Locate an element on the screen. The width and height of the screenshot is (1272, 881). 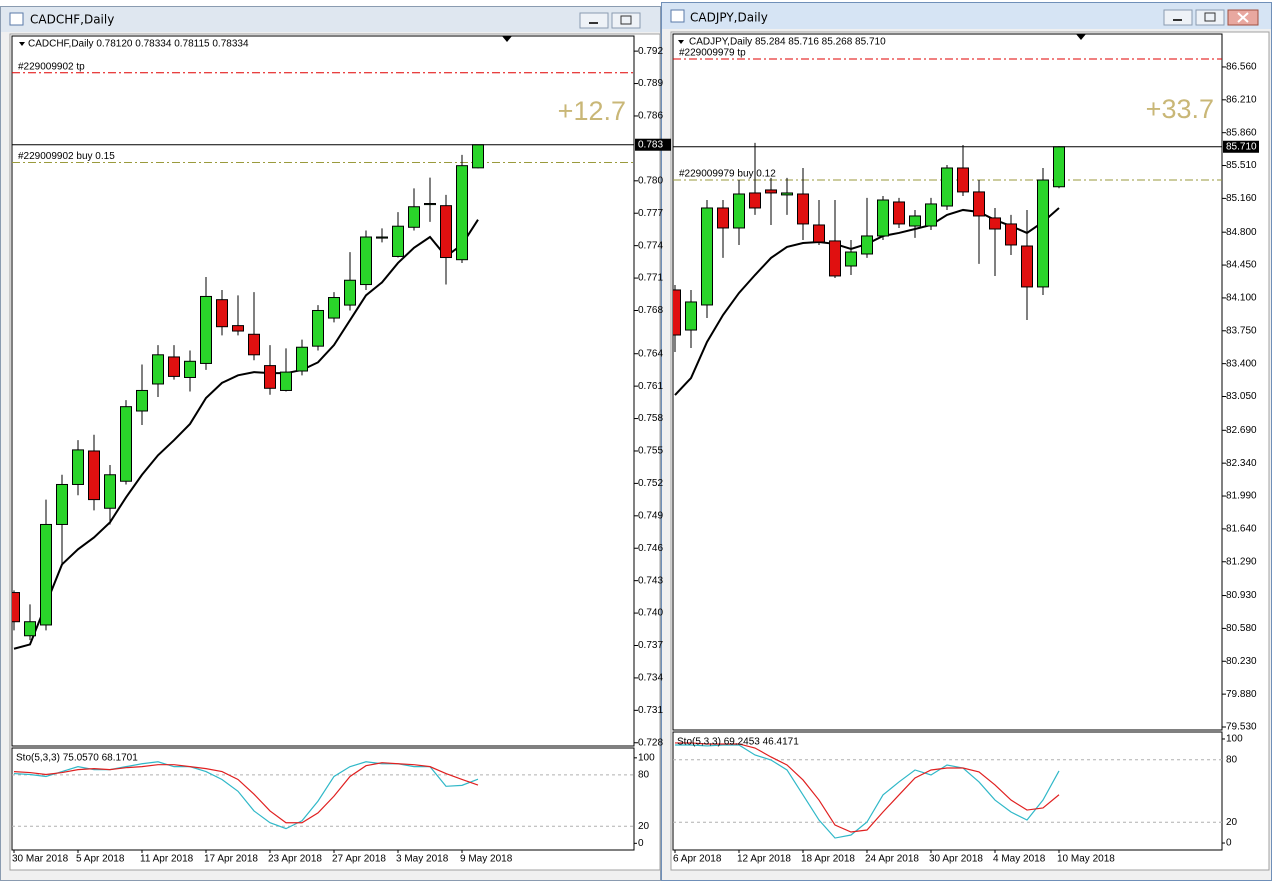
y-tick-label: 81.990 is located at coordinates (1241, 496).